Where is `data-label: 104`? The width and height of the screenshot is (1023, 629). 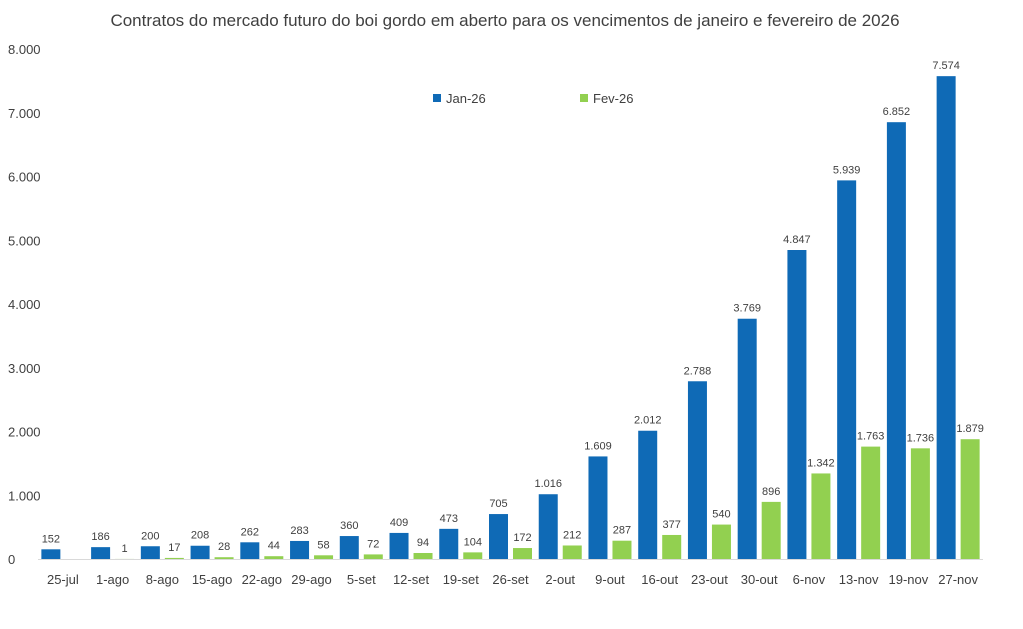
data-label: 104 is located at coordinates (473, 542).